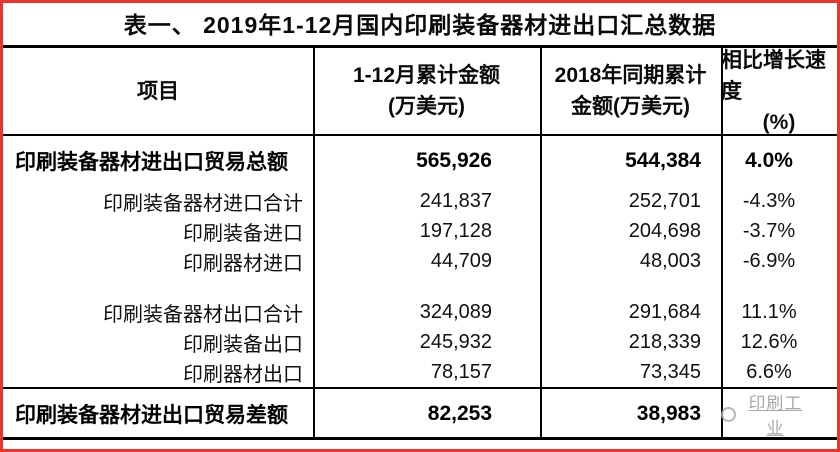 This screenshot has width=840, height=452. What do you see at coordinates (670, 371) in the screenshot?
I see `row-amount-2018: 73,345` at bounding box center [670, 371].